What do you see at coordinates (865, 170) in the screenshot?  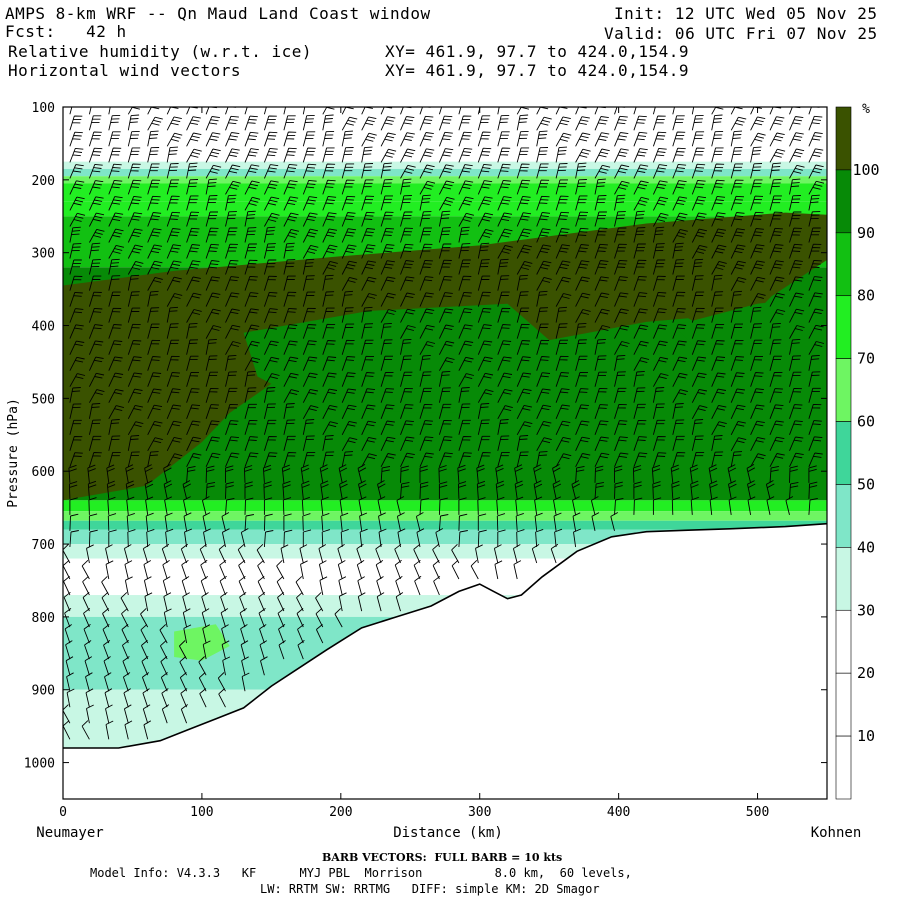 I see `colorbar-tick-label: 100` at bounding box center [865, 170].